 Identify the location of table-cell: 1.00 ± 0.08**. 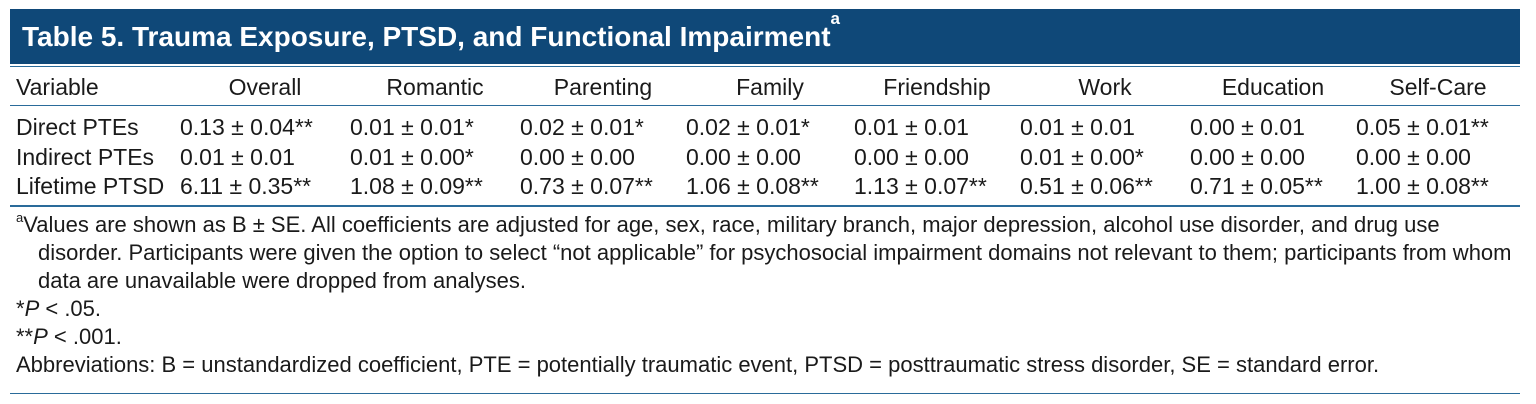
(1422, 186).